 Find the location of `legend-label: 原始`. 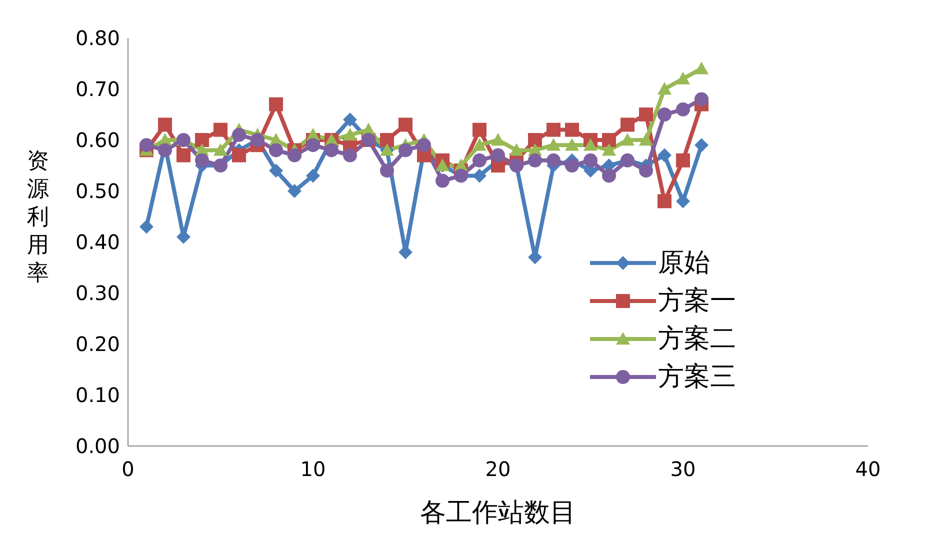

legend-label: 原始 is located at coordinates (684, 263).